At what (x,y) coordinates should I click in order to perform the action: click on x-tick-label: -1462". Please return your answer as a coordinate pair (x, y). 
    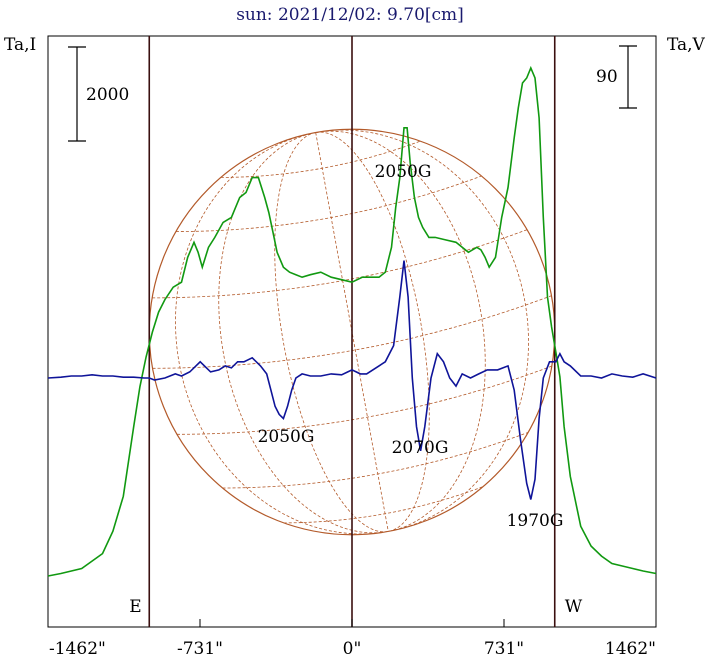
    Looking at the image, I should click on (77, 649).